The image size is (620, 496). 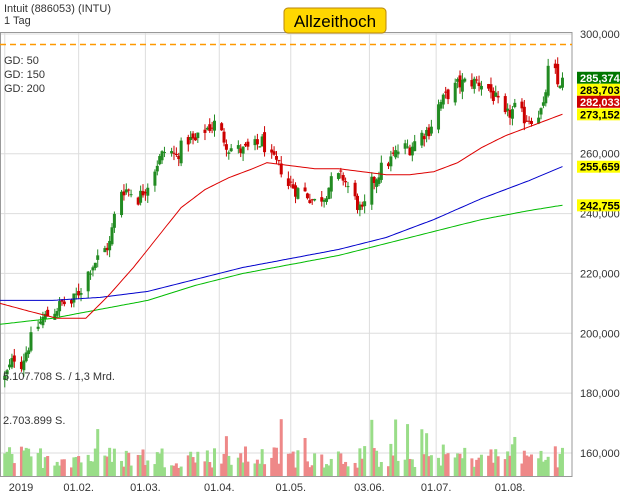 What do you see at coordinates (21, 61) in the screenshot?
I see `legend-ma50: GD: 50` at bounding box center [21, 61].